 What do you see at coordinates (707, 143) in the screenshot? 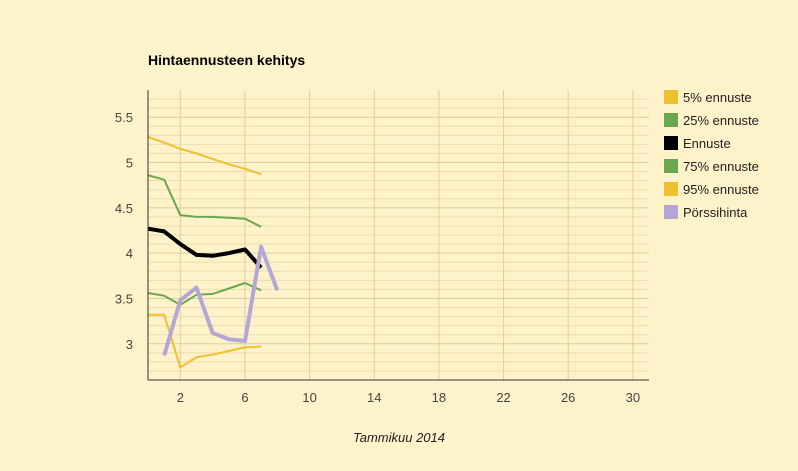
I see `legend-label: Ennuste` at bounding box center [707, 143].